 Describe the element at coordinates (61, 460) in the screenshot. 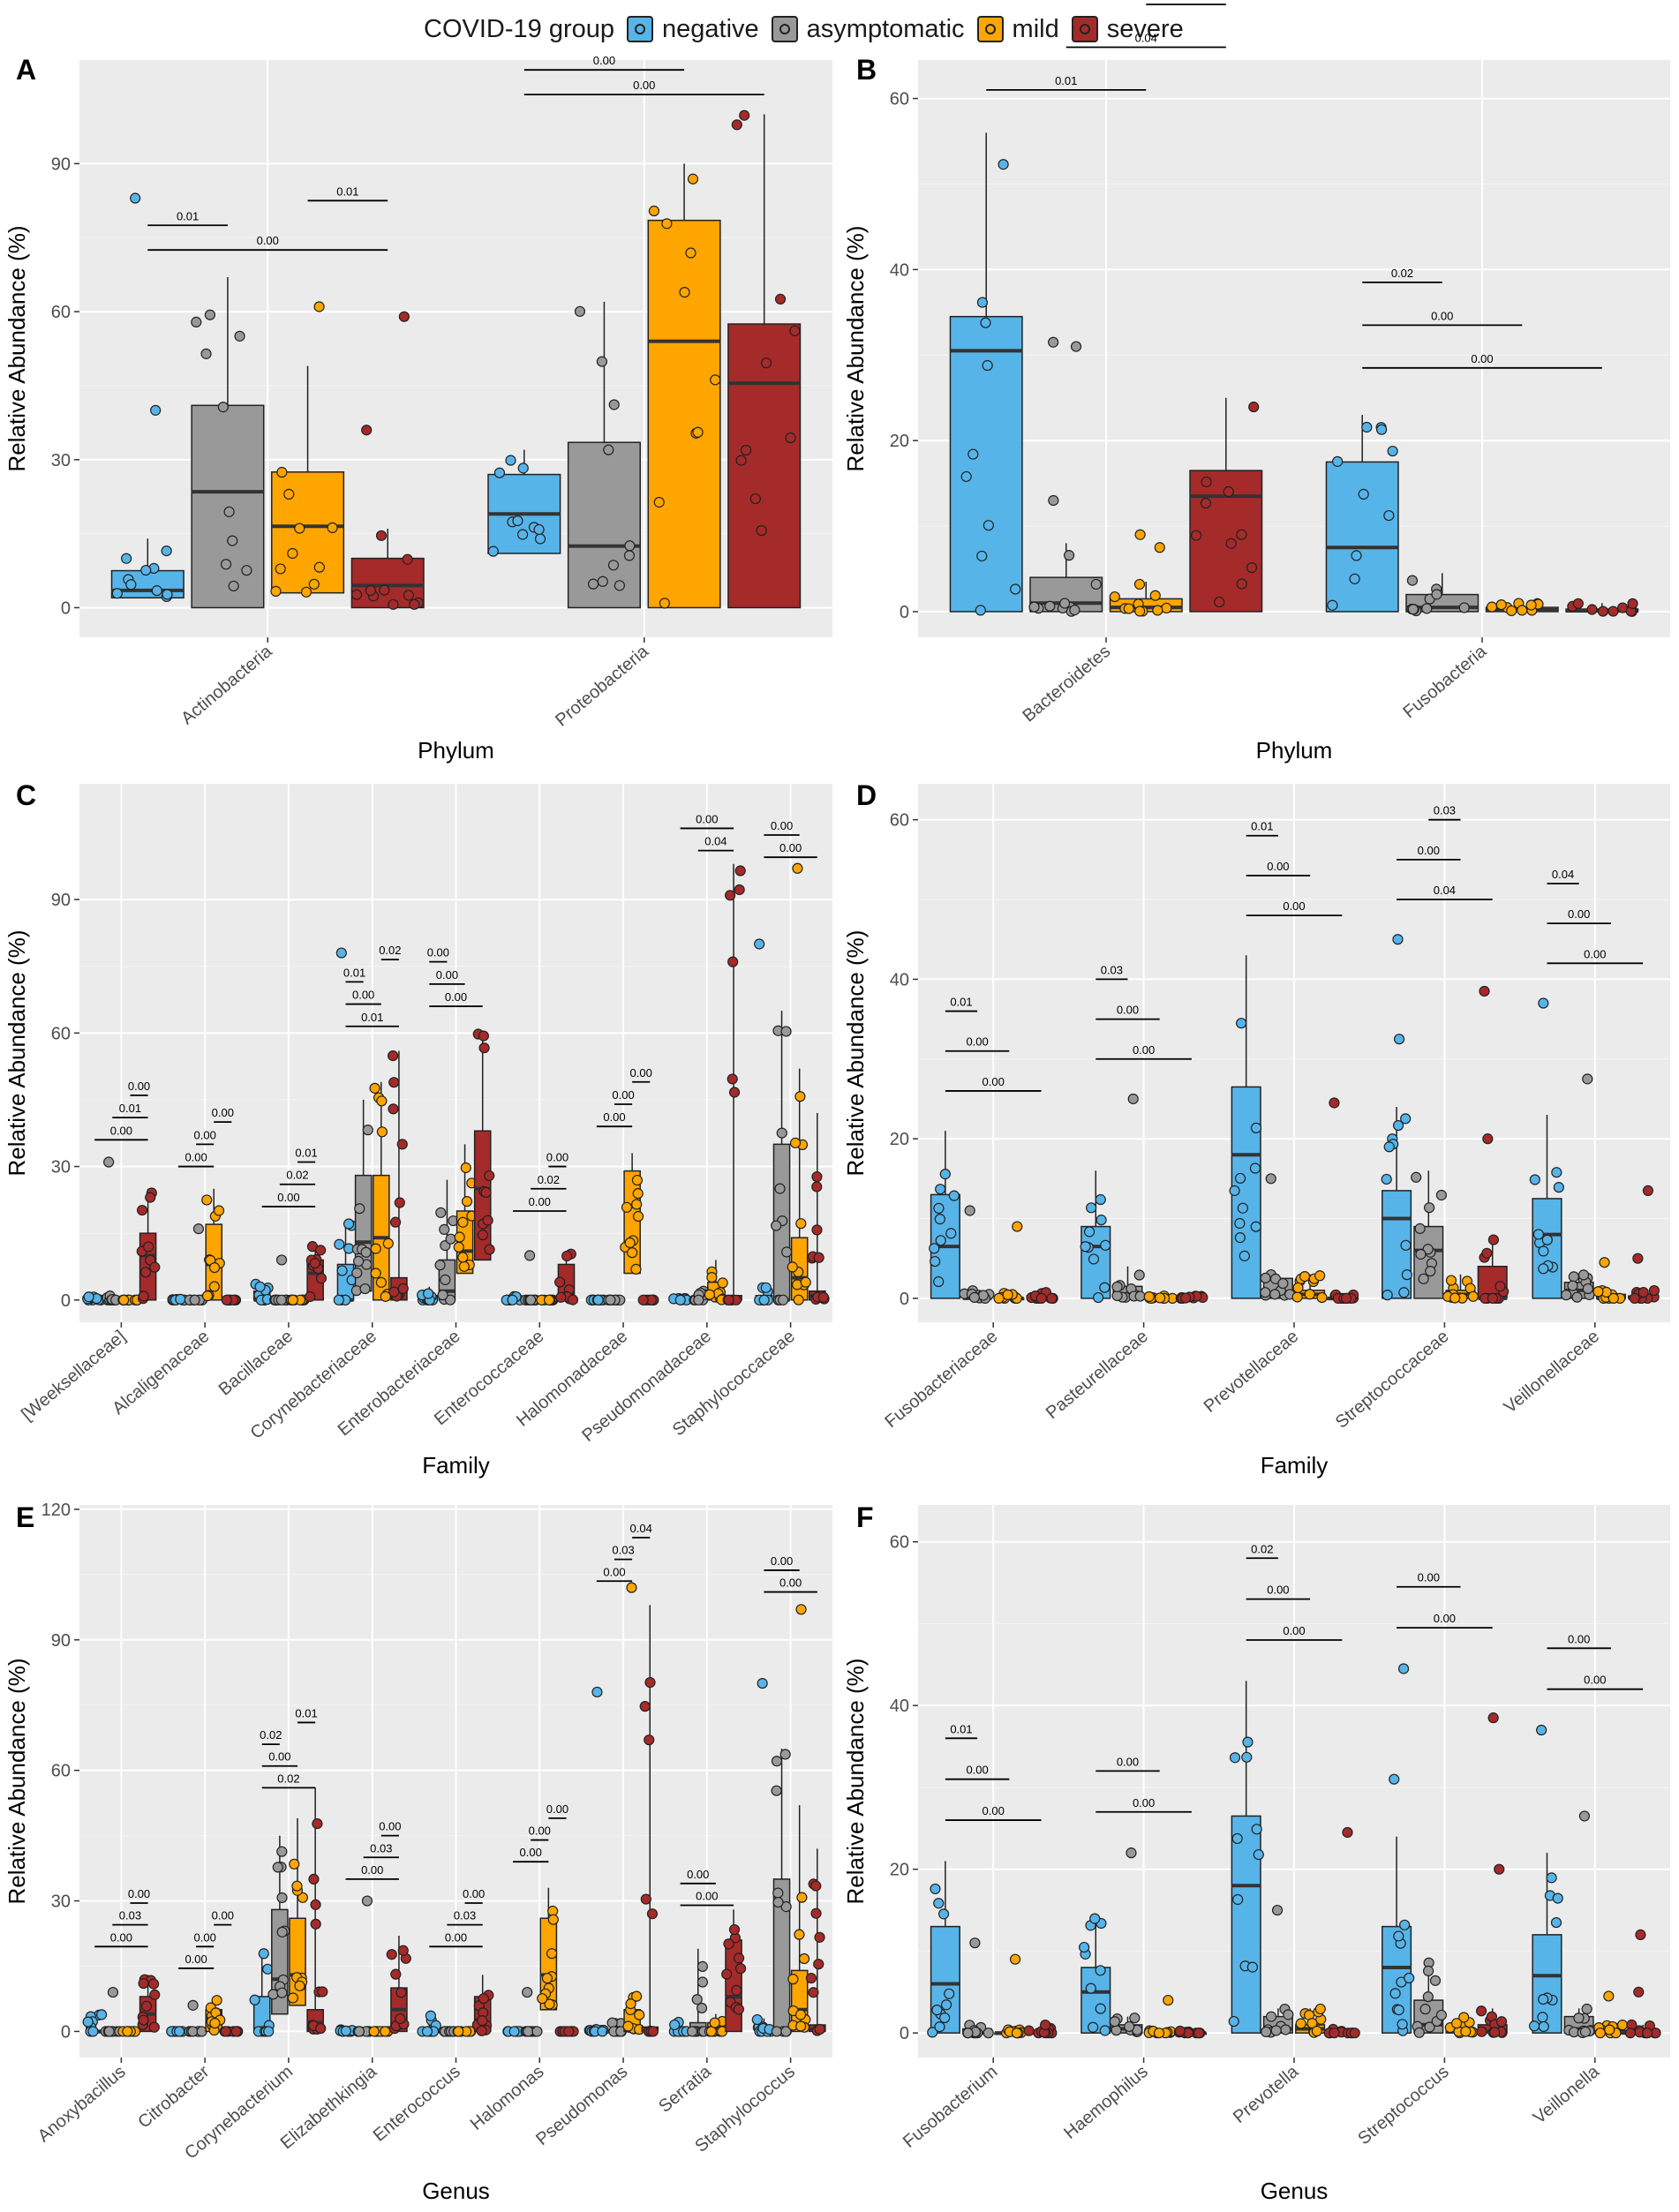

I see `y-tick-label: 30` at that location.